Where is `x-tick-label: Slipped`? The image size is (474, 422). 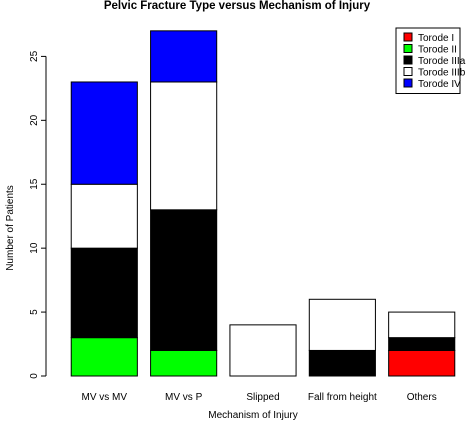
x-tick-label: Slipped is located at coordinates (262, 397).